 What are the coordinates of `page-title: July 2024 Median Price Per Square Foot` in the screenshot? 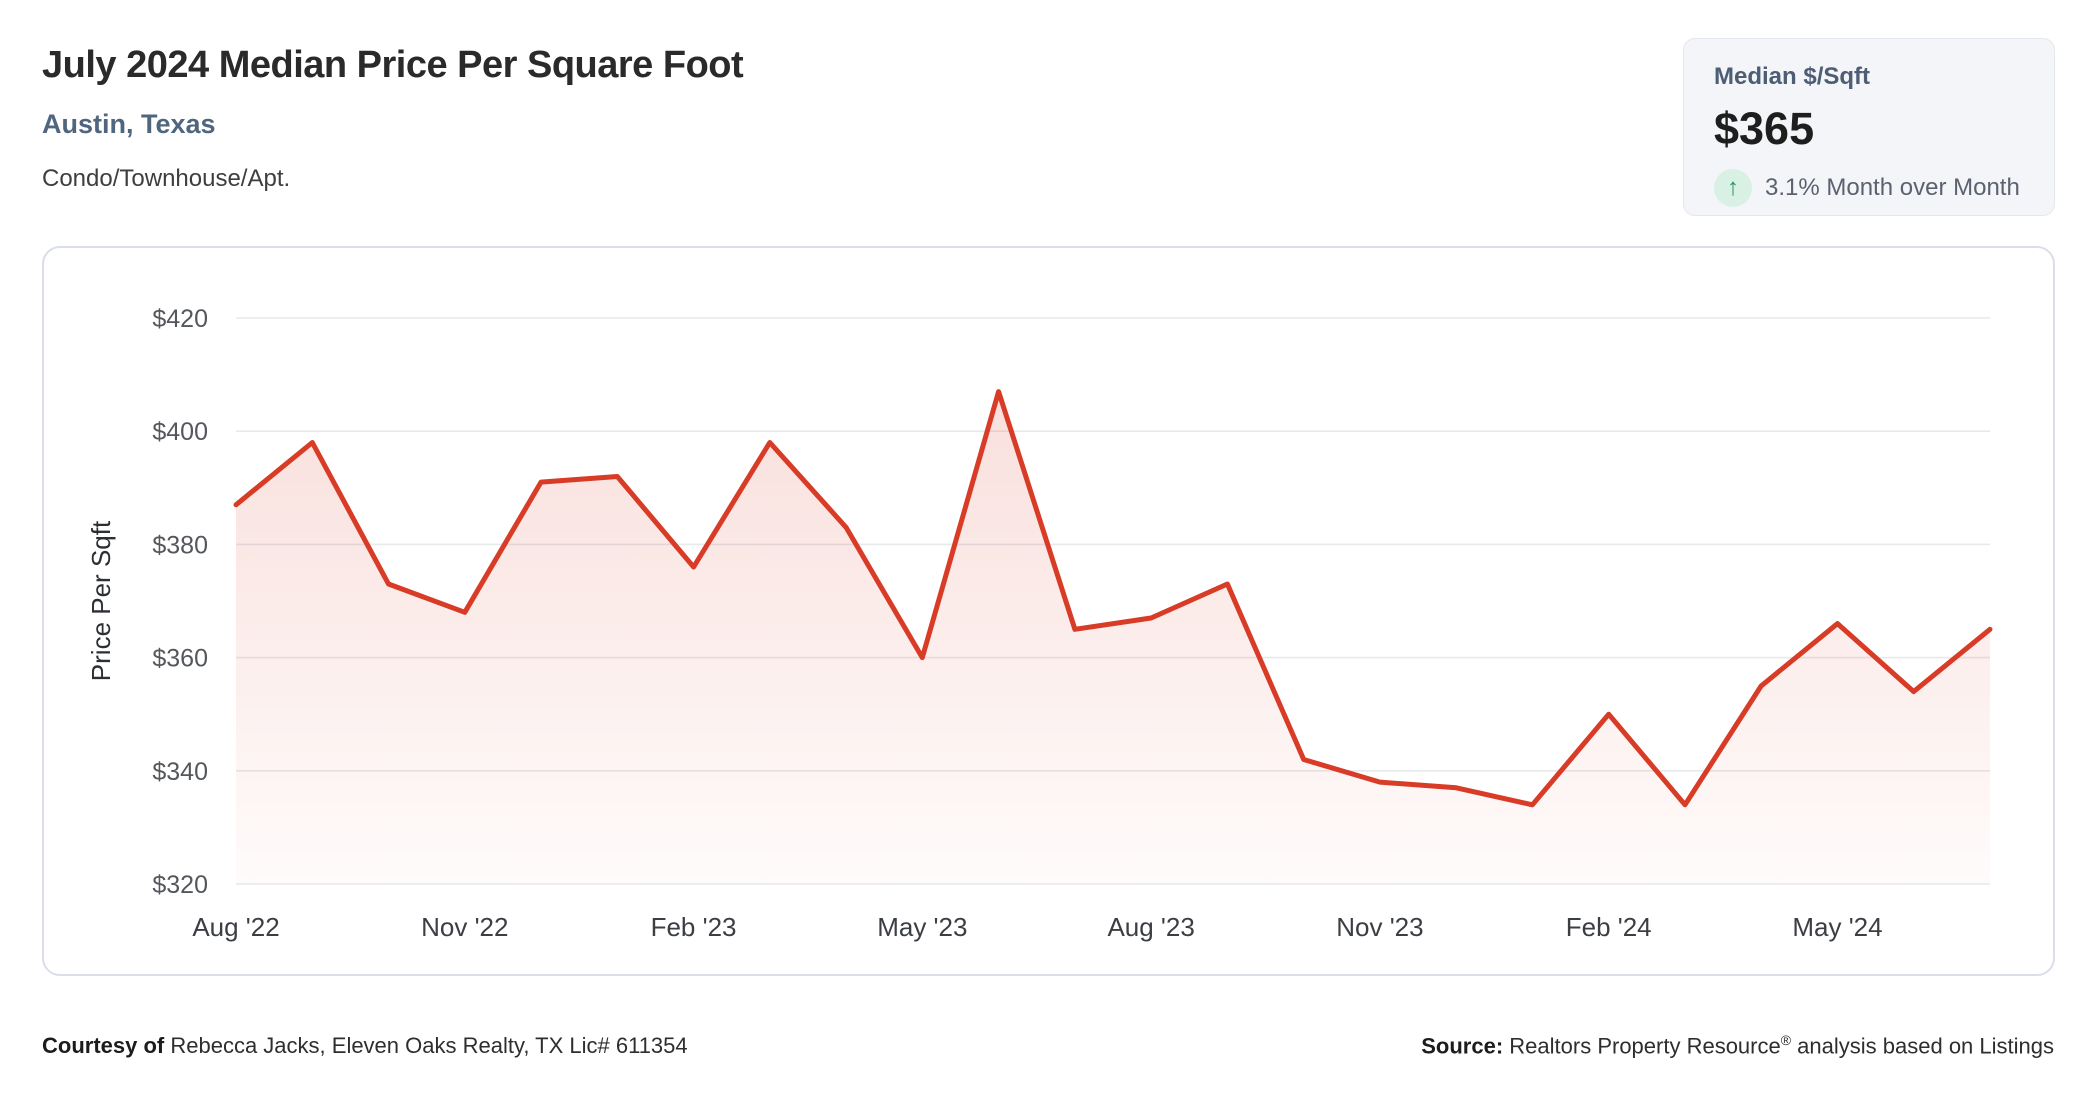 It's located at (393, 65).